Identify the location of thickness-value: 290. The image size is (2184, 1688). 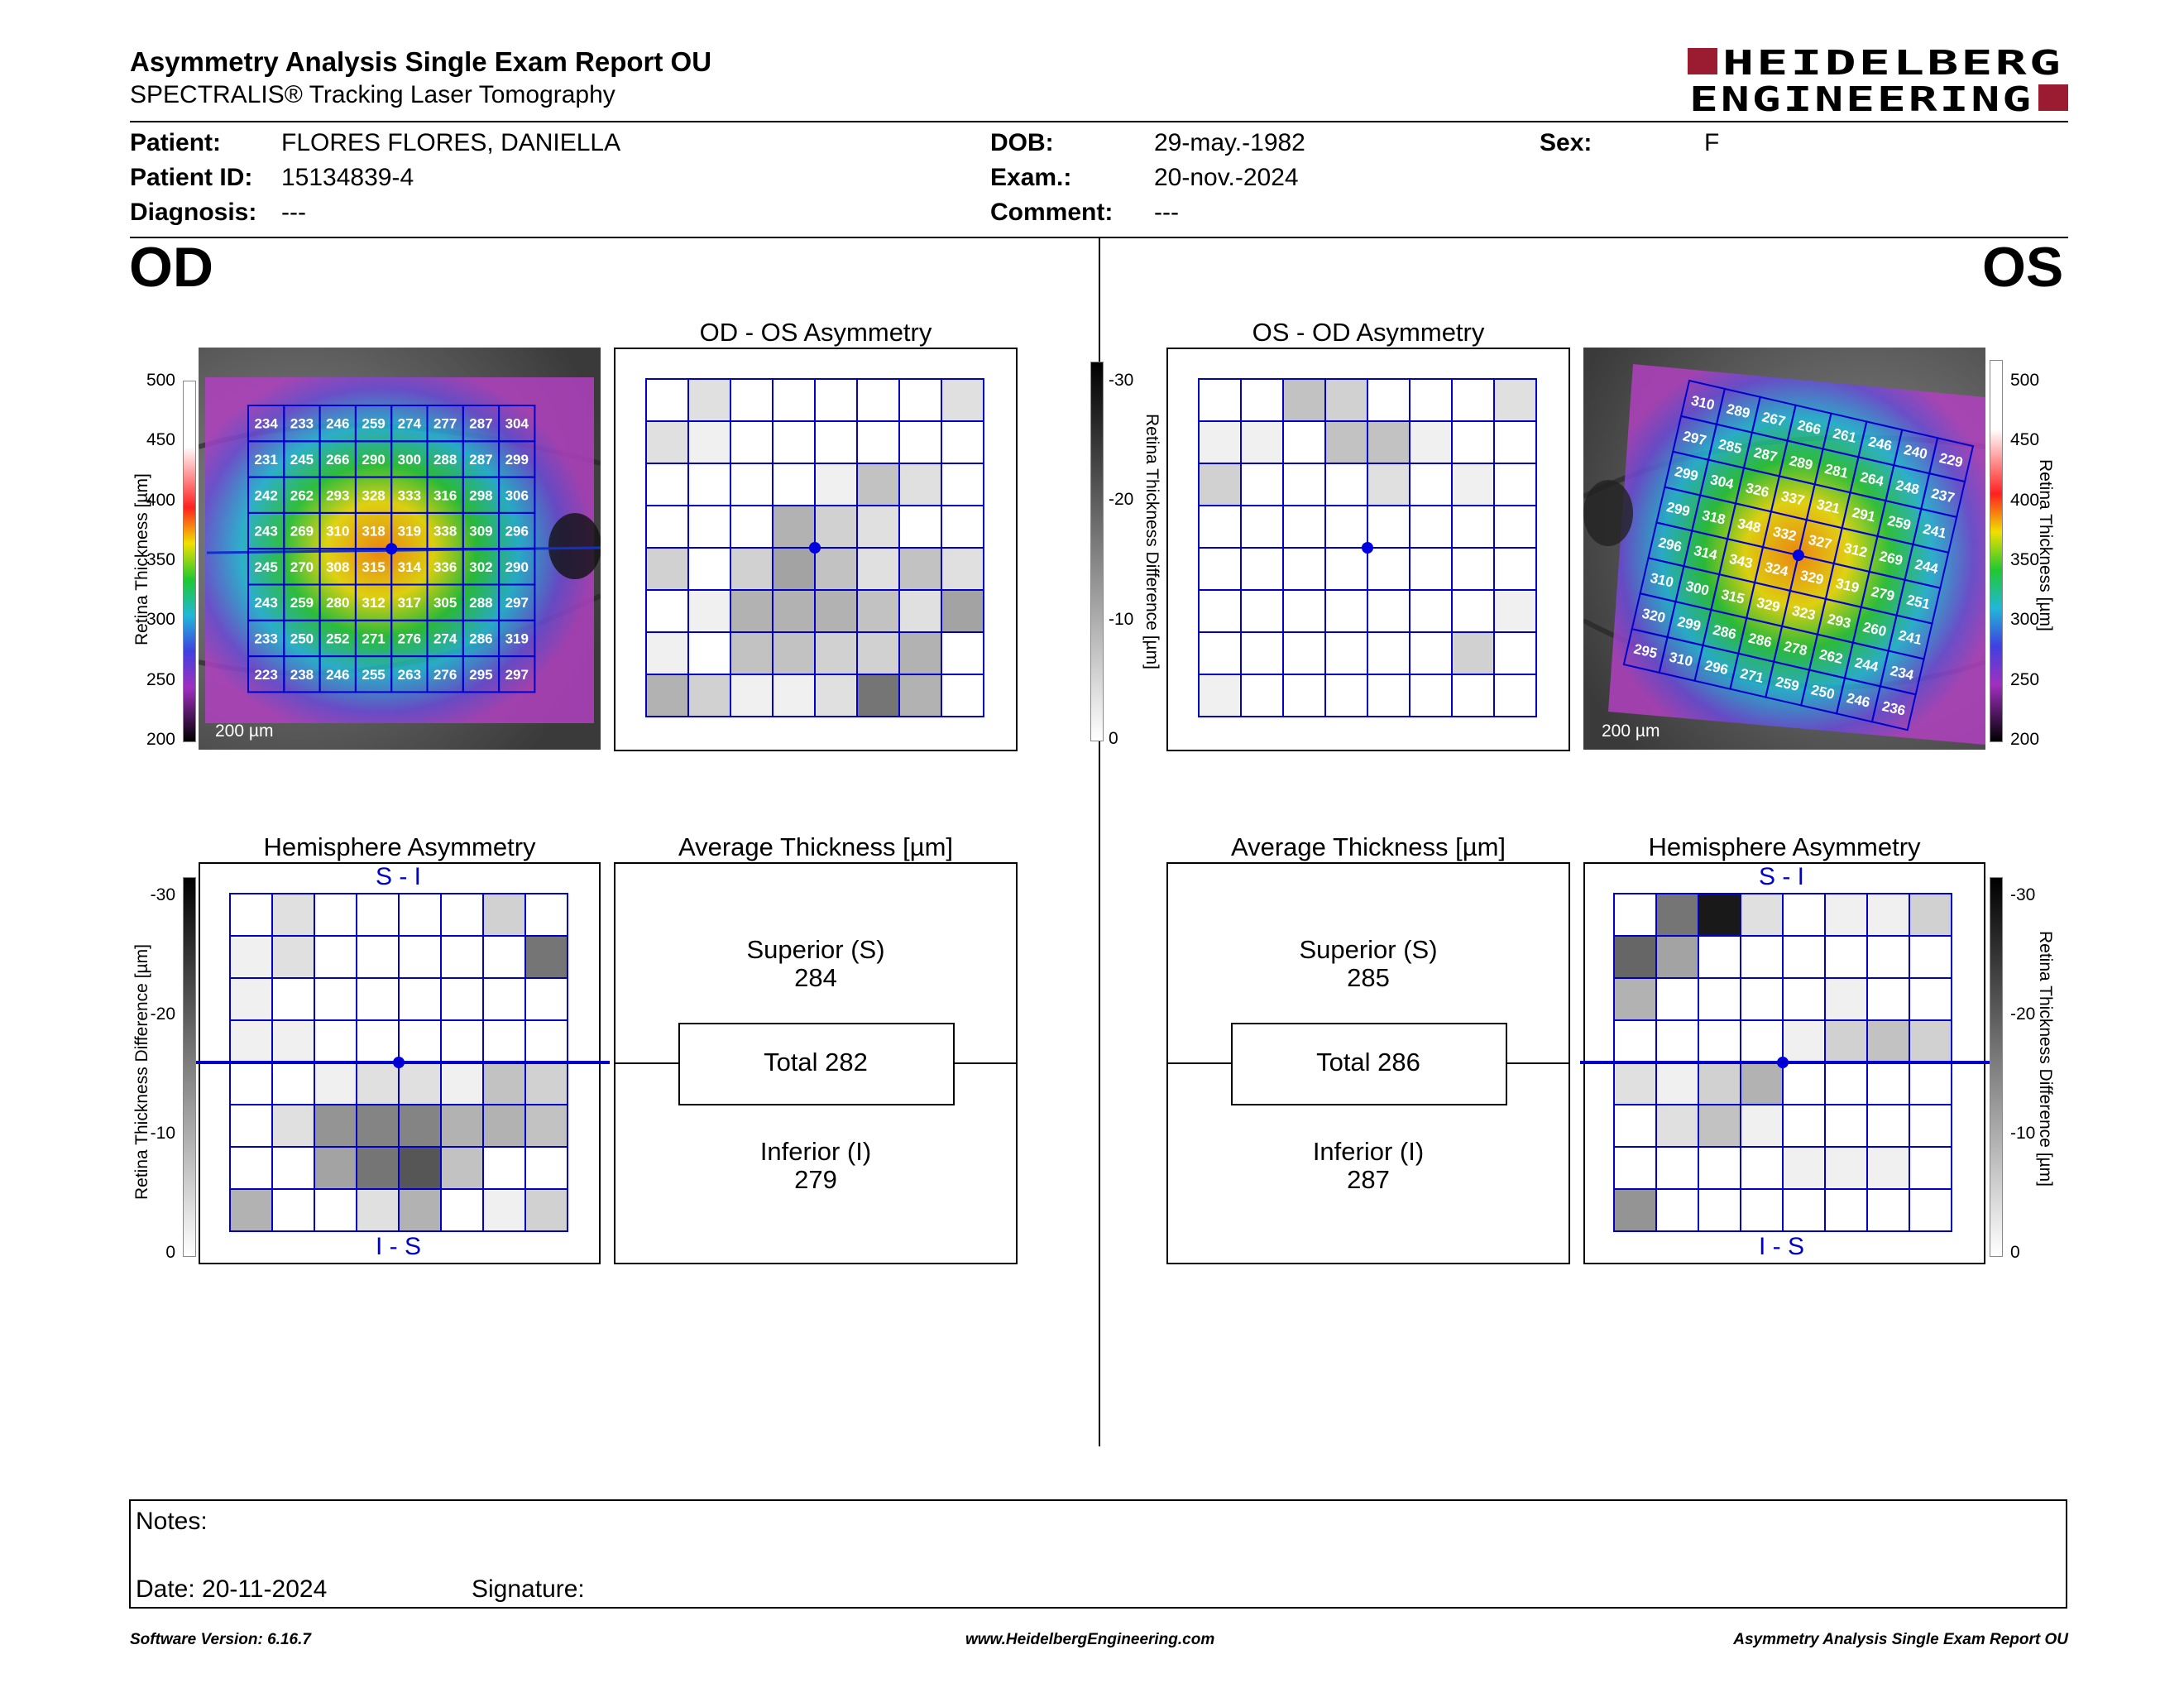
(517, 567).